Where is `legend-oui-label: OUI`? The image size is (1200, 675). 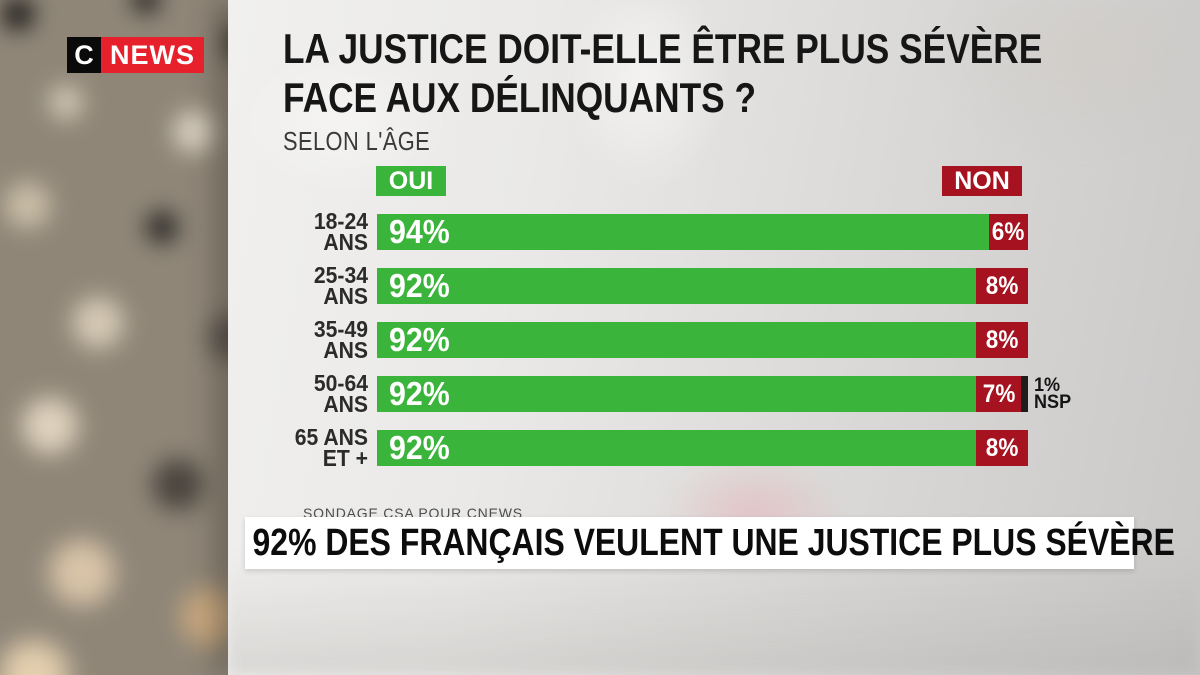
legend-oui-label: OUI is located at coordinates (411, 180).